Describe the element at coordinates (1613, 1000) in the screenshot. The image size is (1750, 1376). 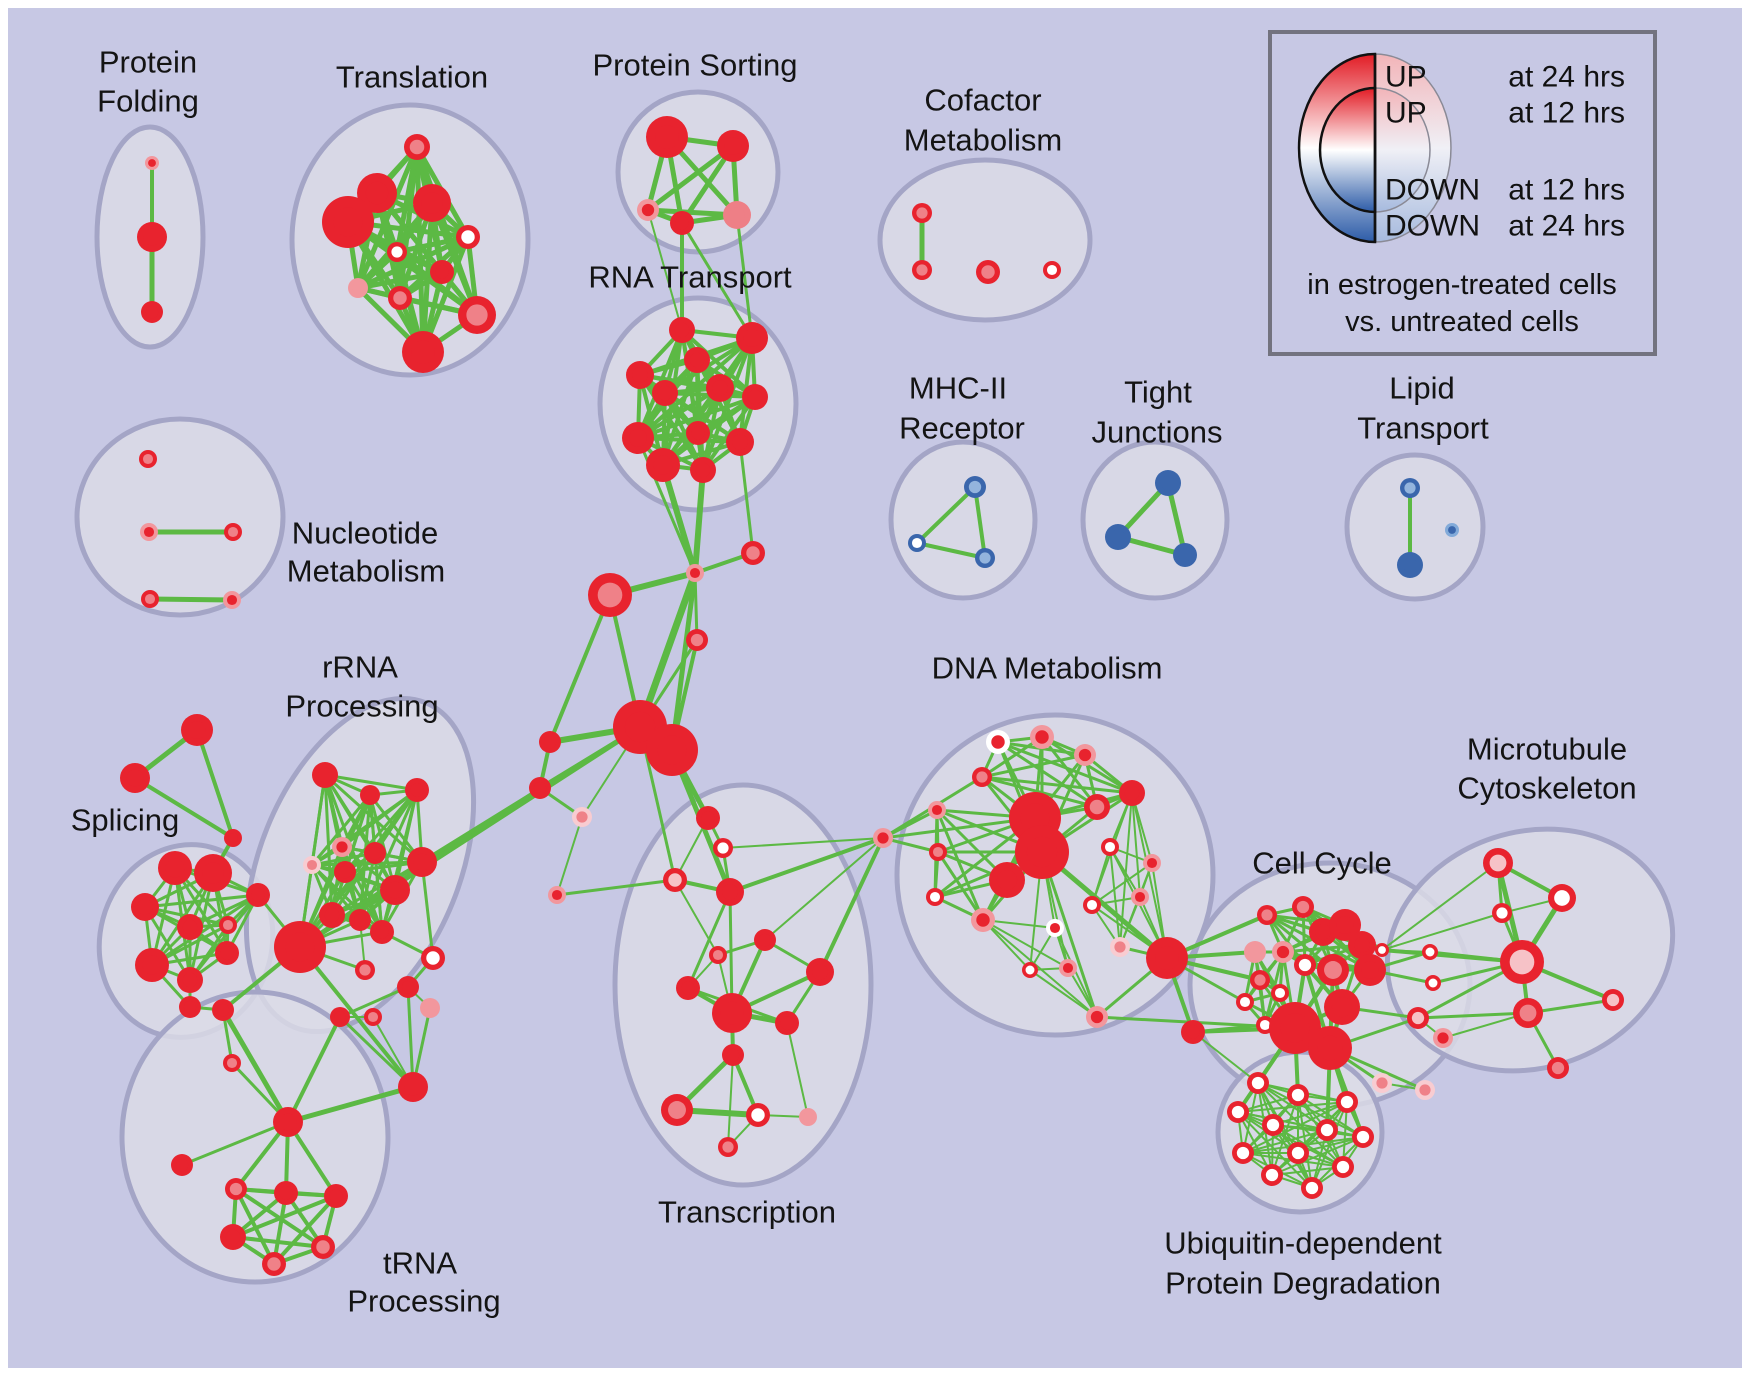
I see `node-mt7` at that location.